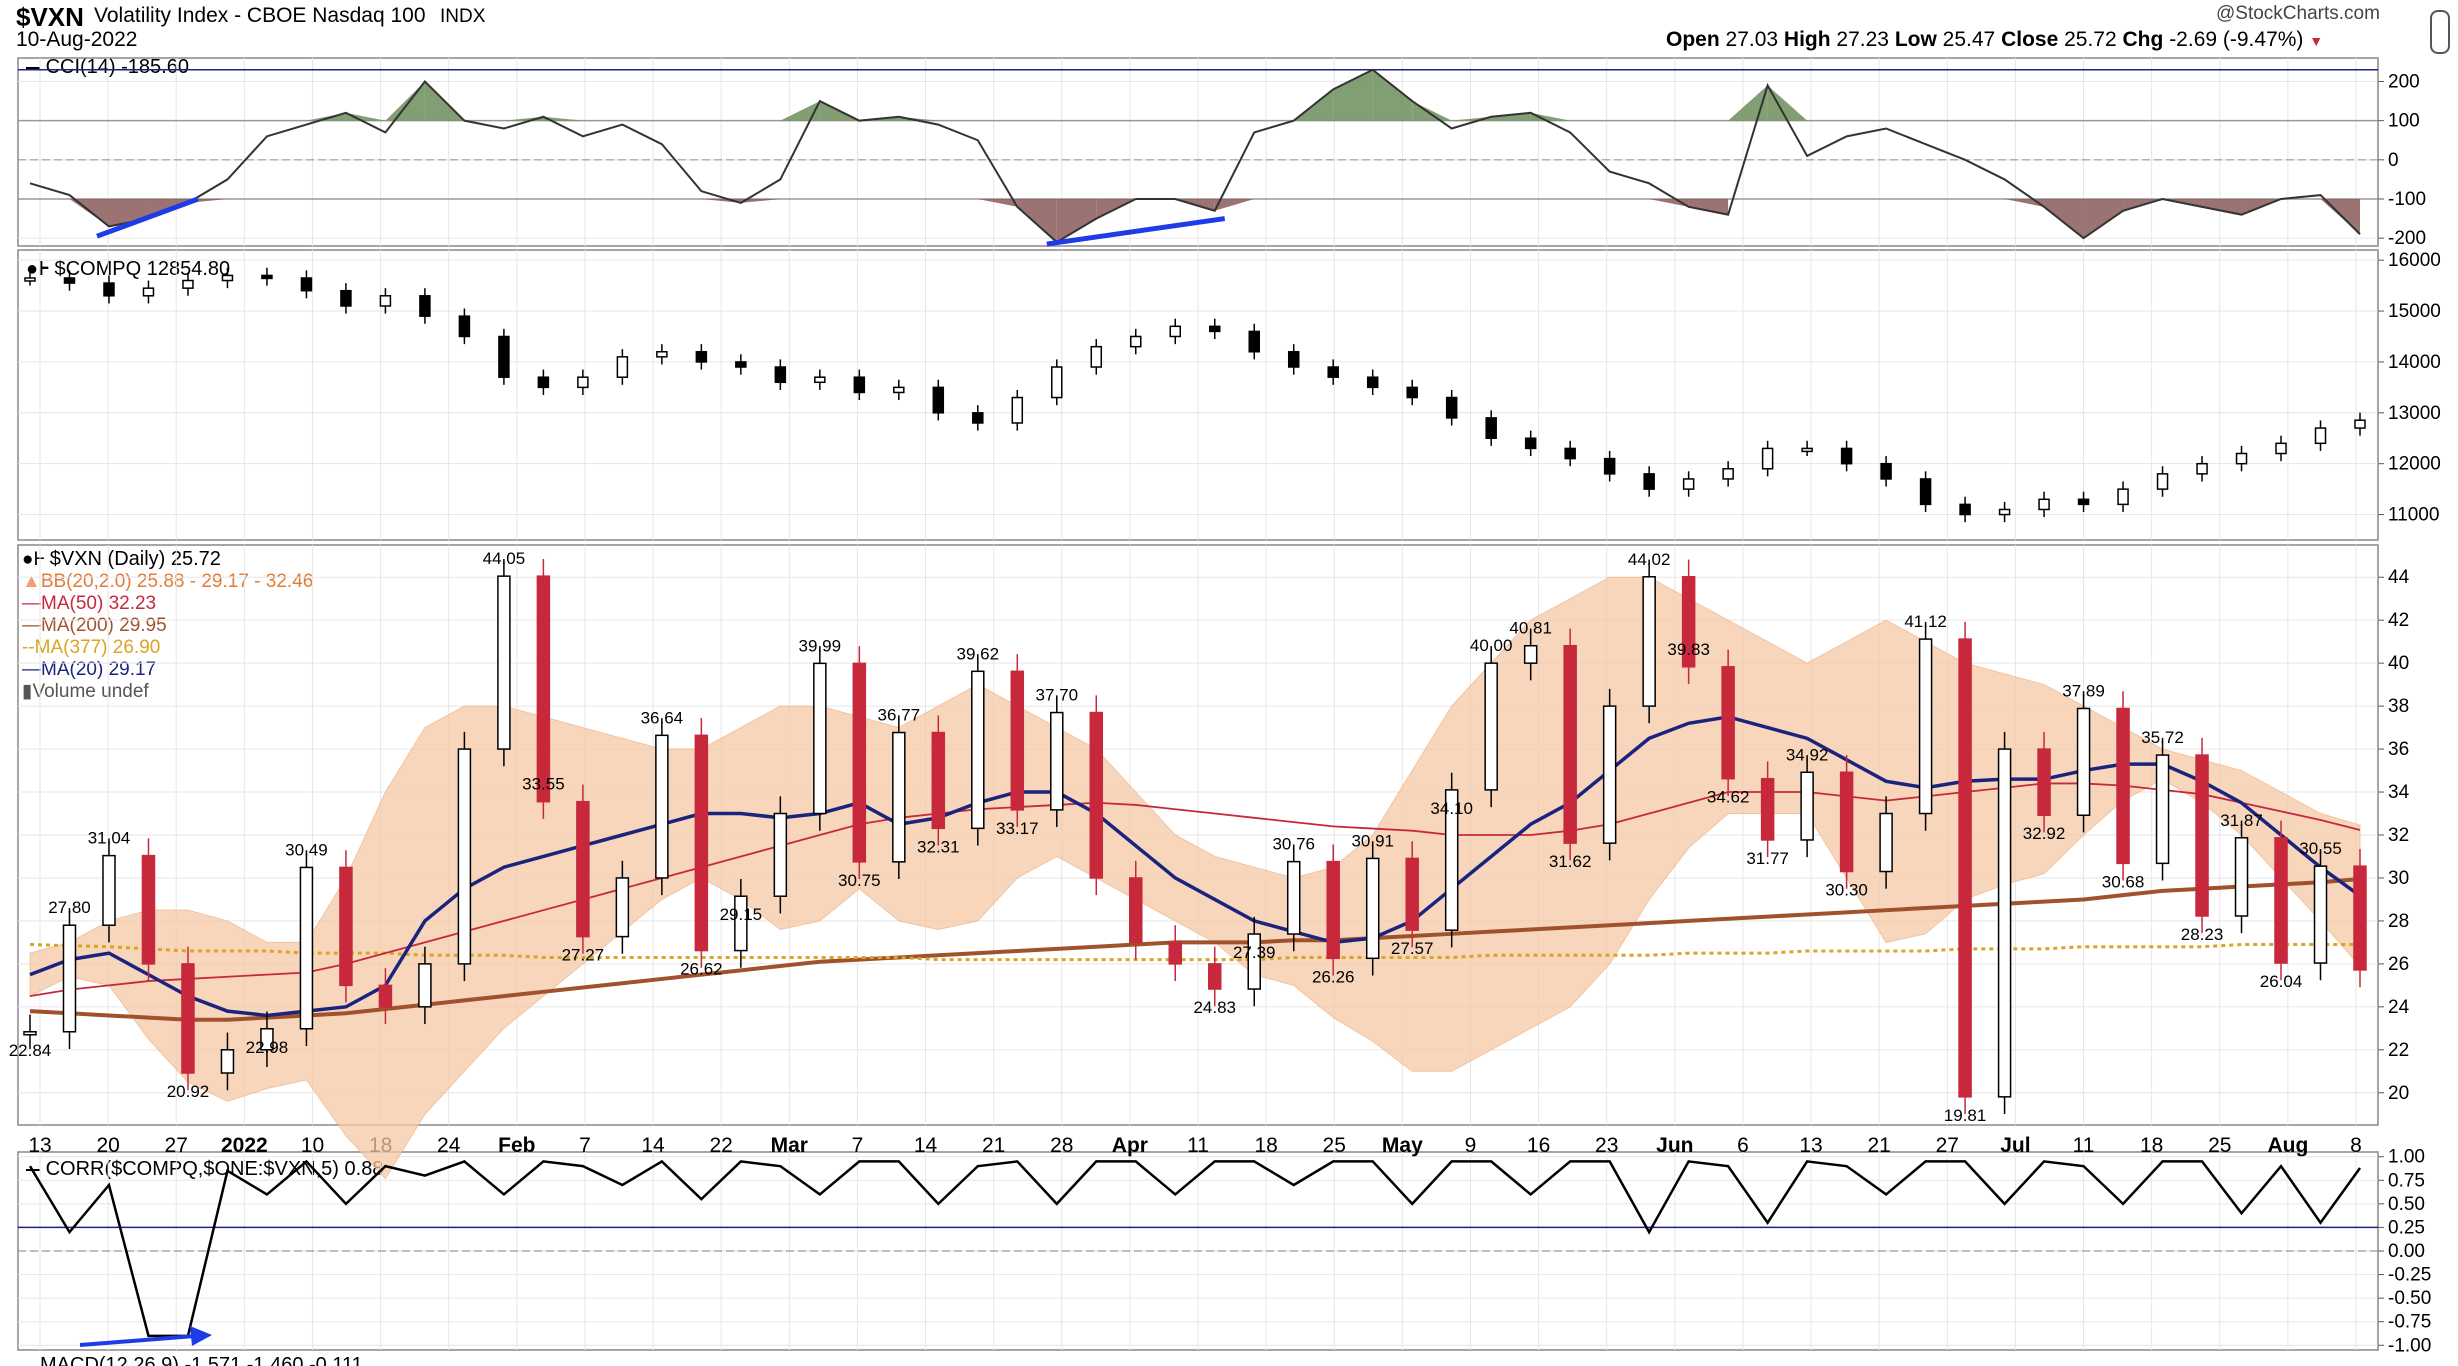 This screenshot has width=2458, height=1366. Describe the element at coordinates (2123, 881) in the screenshot. I see `price-annotation: 30.68` at that location.